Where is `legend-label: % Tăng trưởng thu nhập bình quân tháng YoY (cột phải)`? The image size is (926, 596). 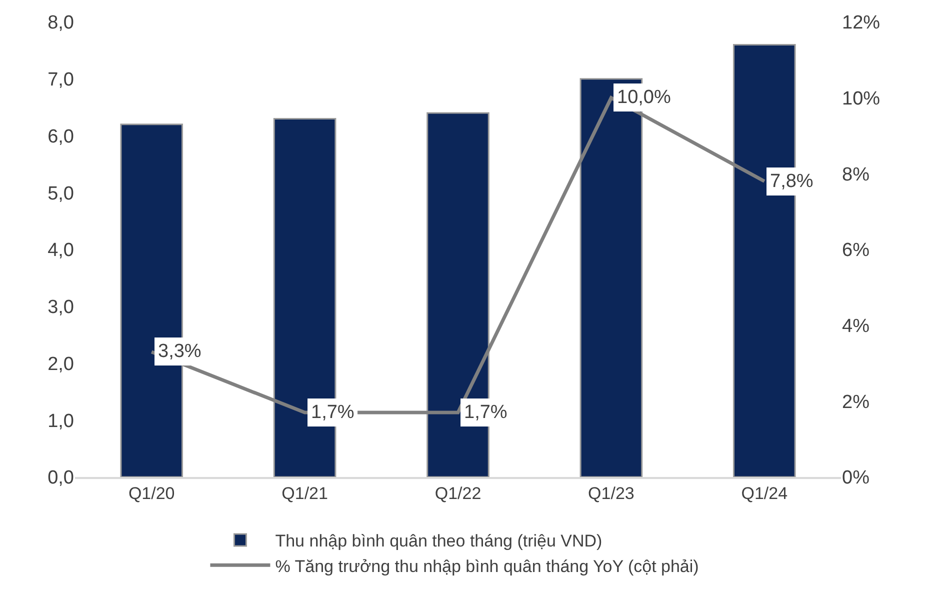 legend-label: % Tăng trưởng thu nhập bình quân tháng YoY (cột phải) is located at coordinates (487, 566).